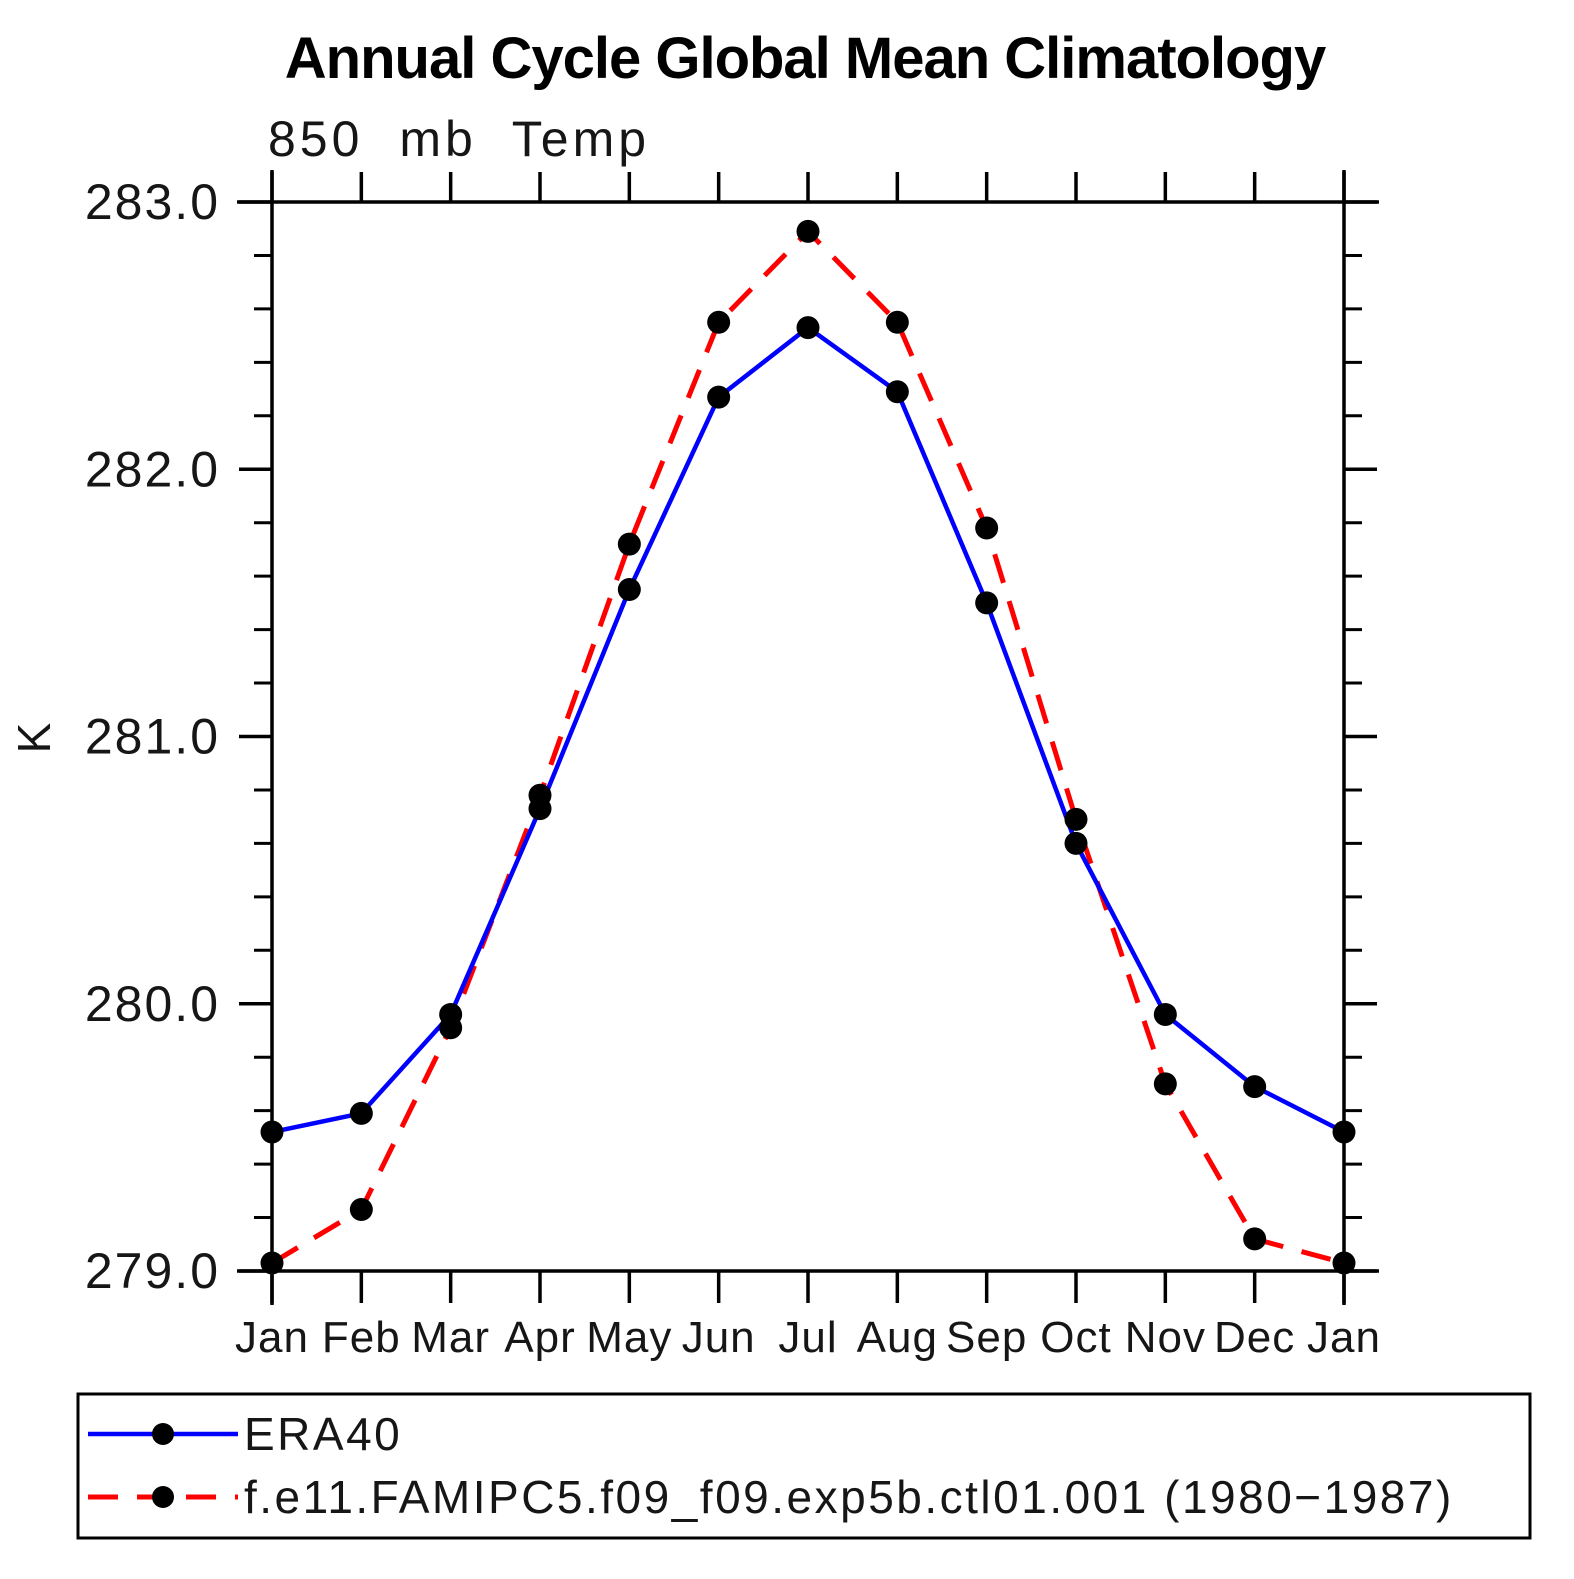 The height and width of the screenshot is (1579, 1574). Describe the element at coordinates (34, 737) in the screenshot. I see `y-axis-label: K` at that location.